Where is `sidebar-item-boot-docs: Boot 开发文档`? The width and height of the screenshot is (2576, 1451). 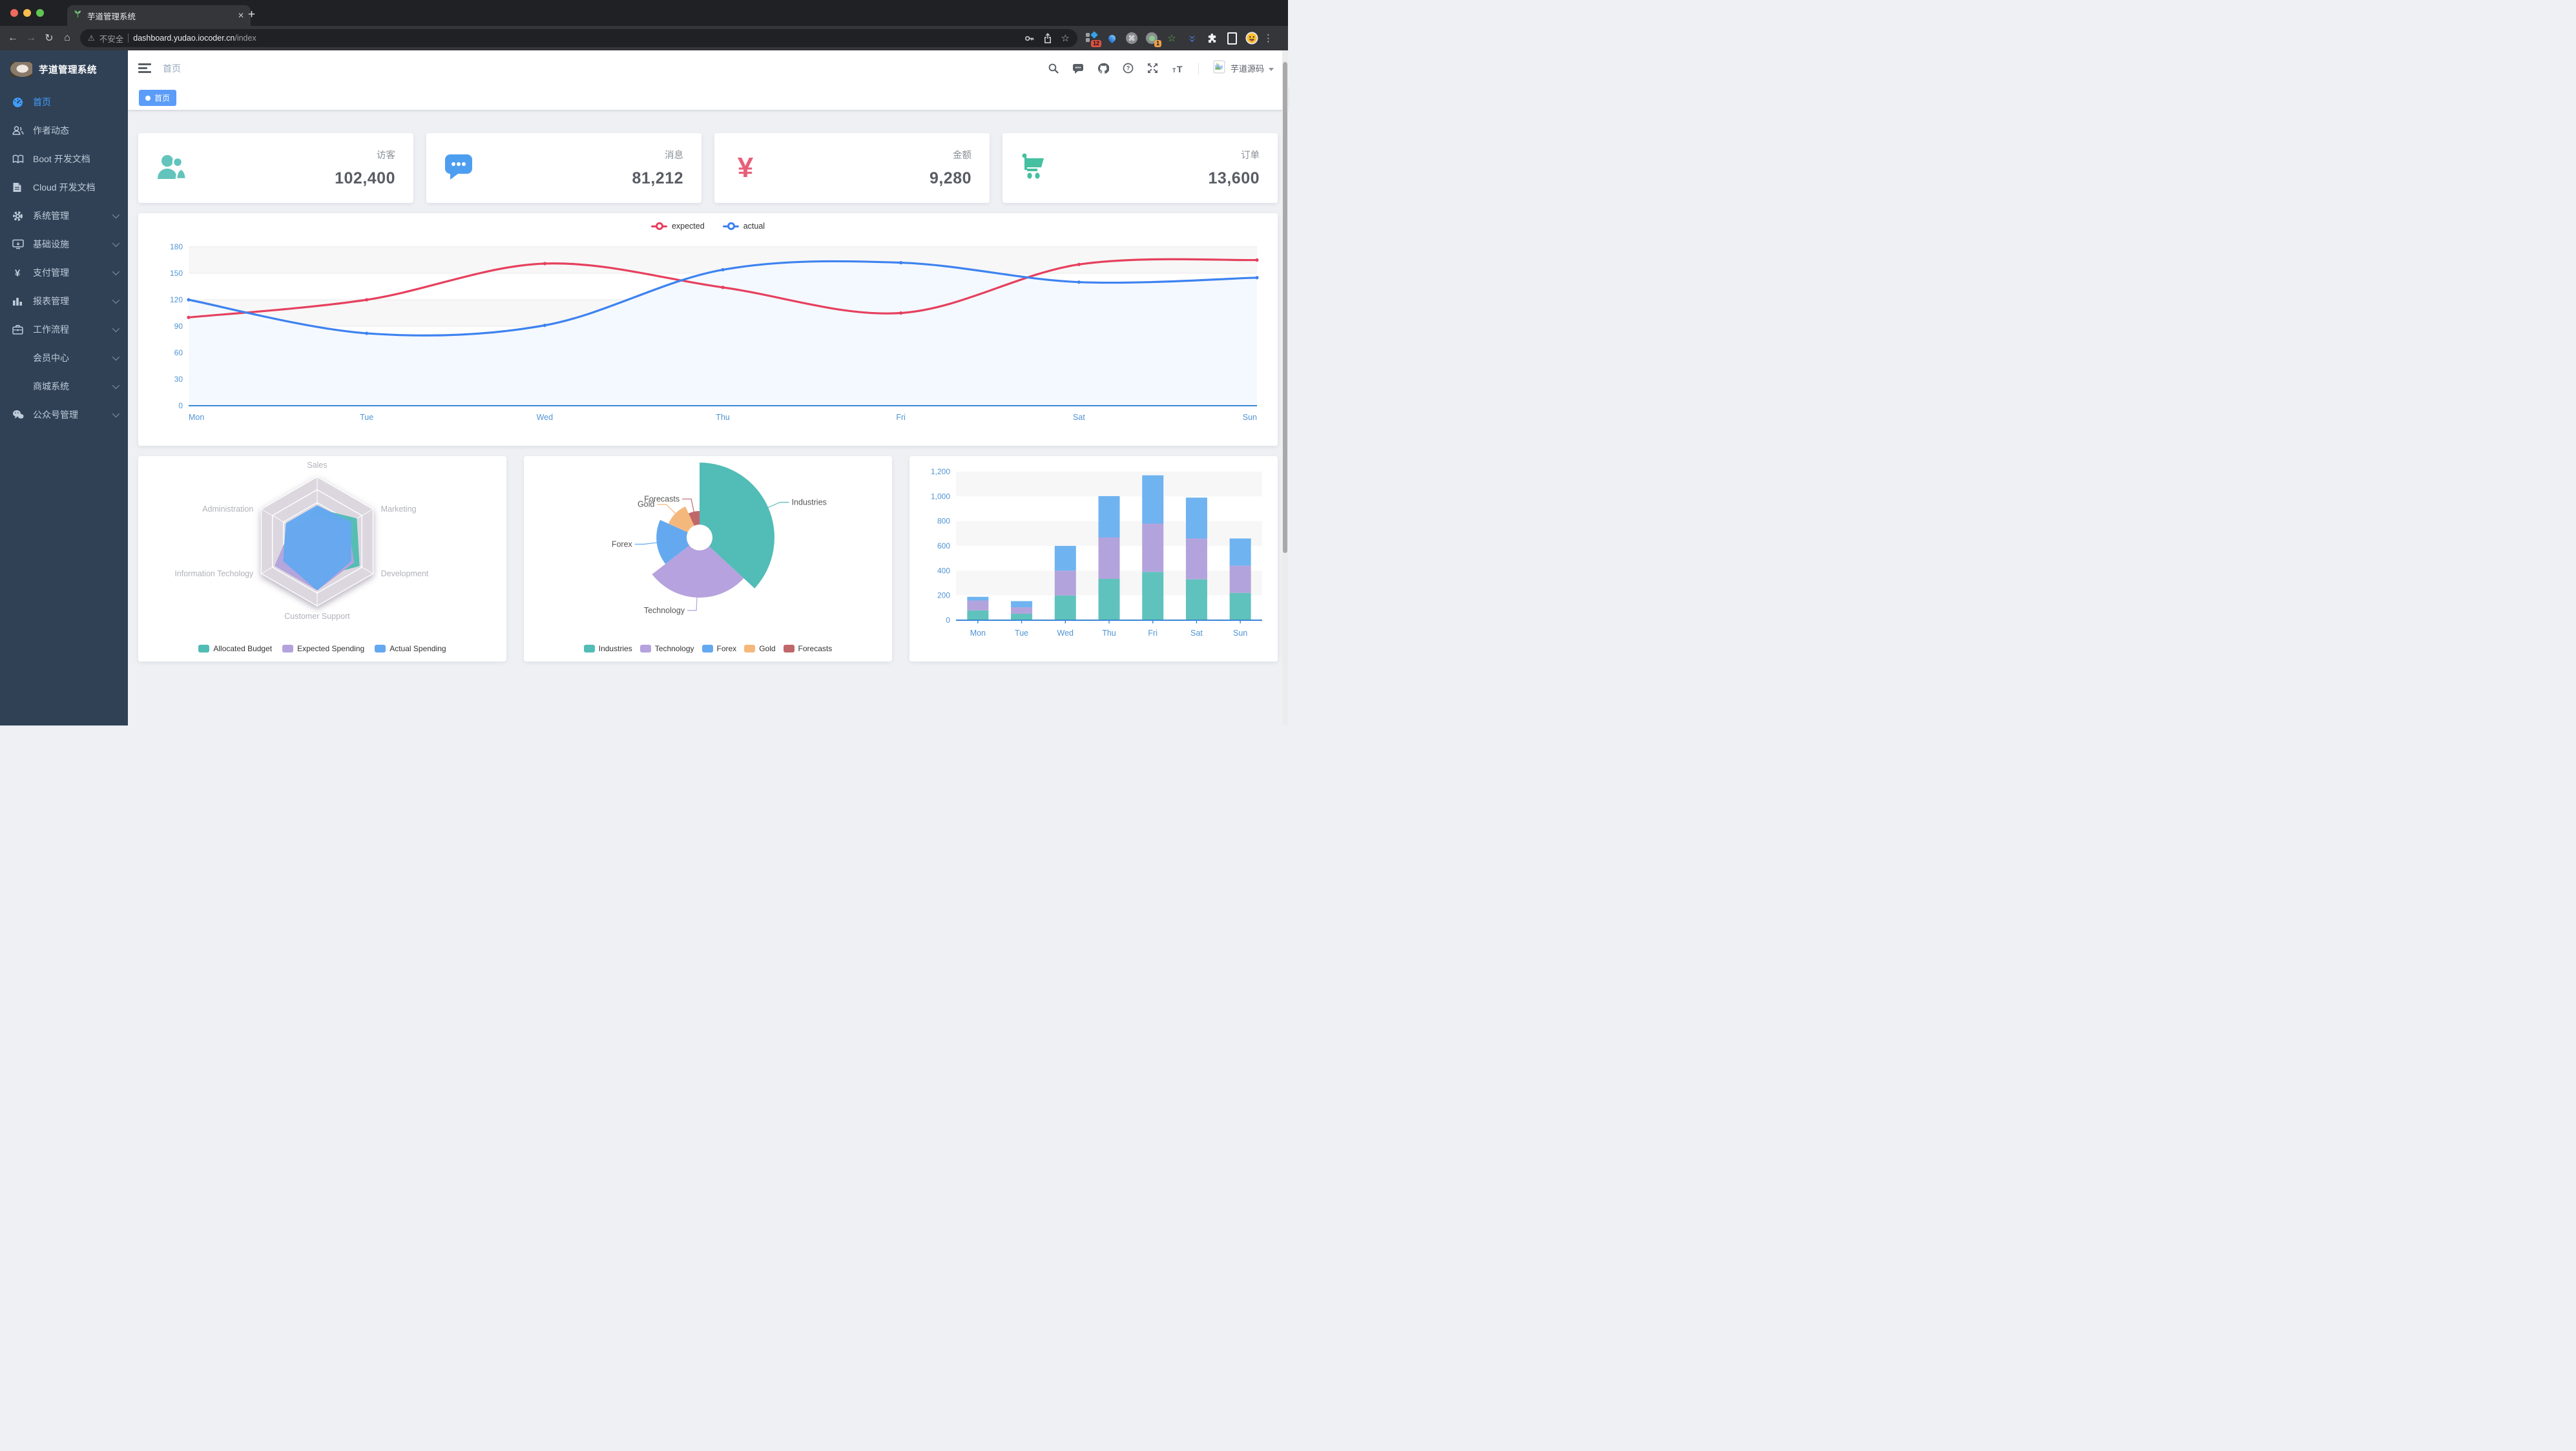
sidebar-item-boot-docs: Boot 开发文档 is located at coordinates (64, 159).